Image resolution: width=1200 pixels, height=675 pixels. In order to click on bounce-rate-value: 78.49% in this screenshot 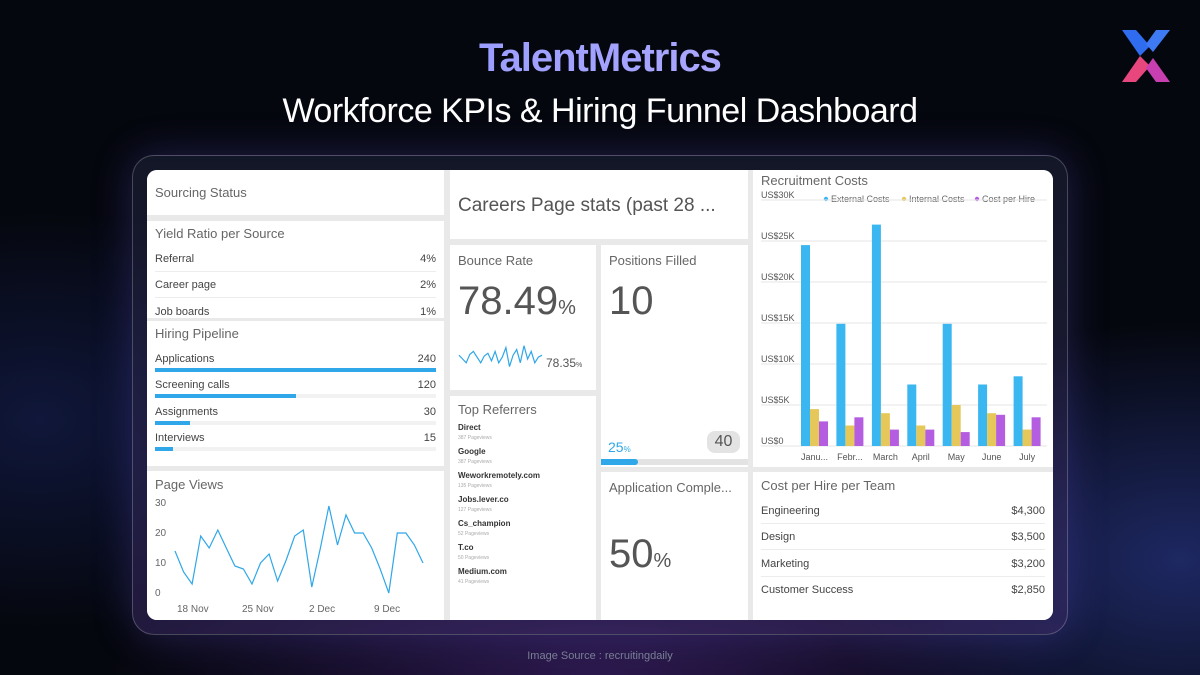, I will do `click(517, 301)`.